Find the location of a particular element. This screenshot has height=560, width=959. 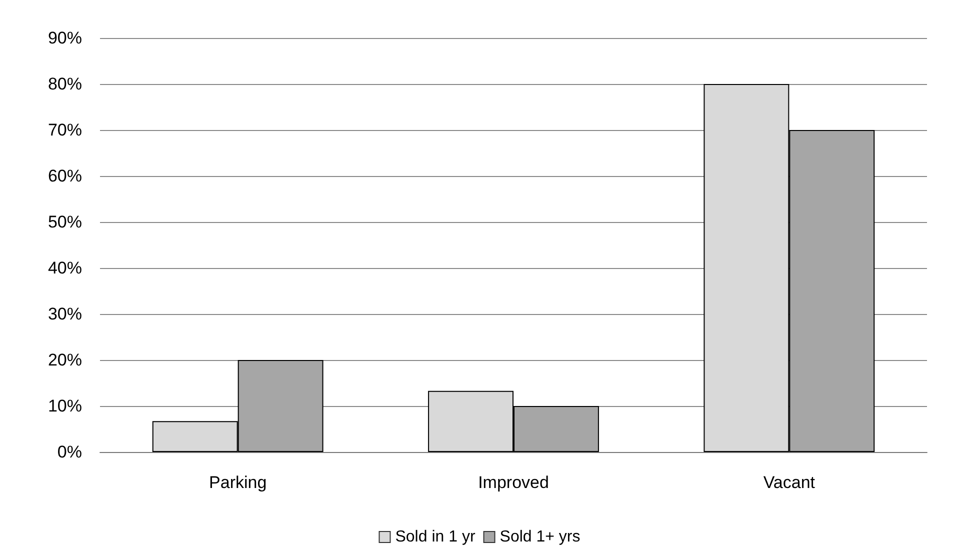

x-tick-label: Improved is located at coordinates (513, 482).